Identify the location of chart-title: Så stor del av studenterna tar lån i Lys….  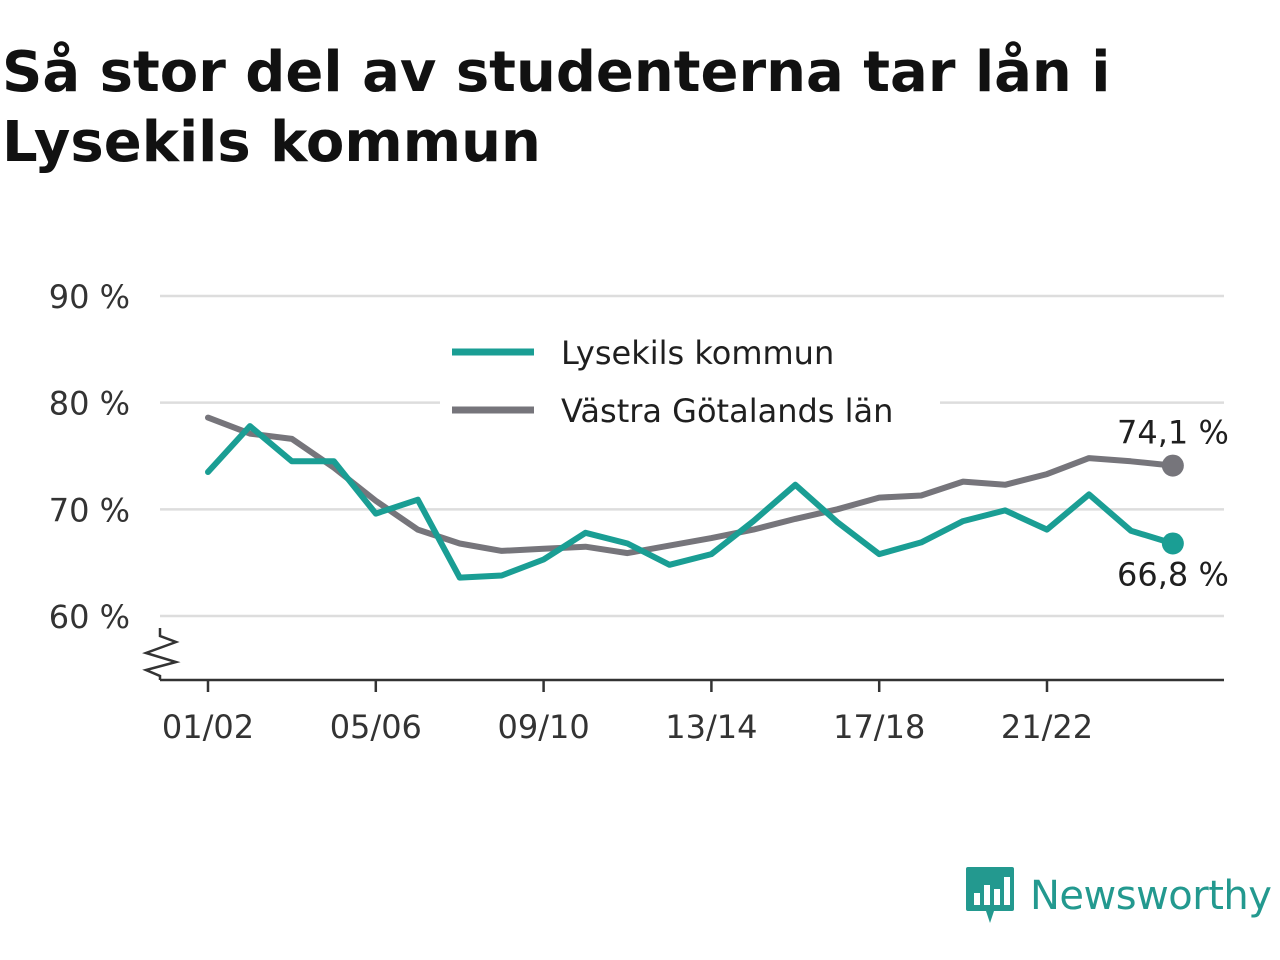
(556, 107).